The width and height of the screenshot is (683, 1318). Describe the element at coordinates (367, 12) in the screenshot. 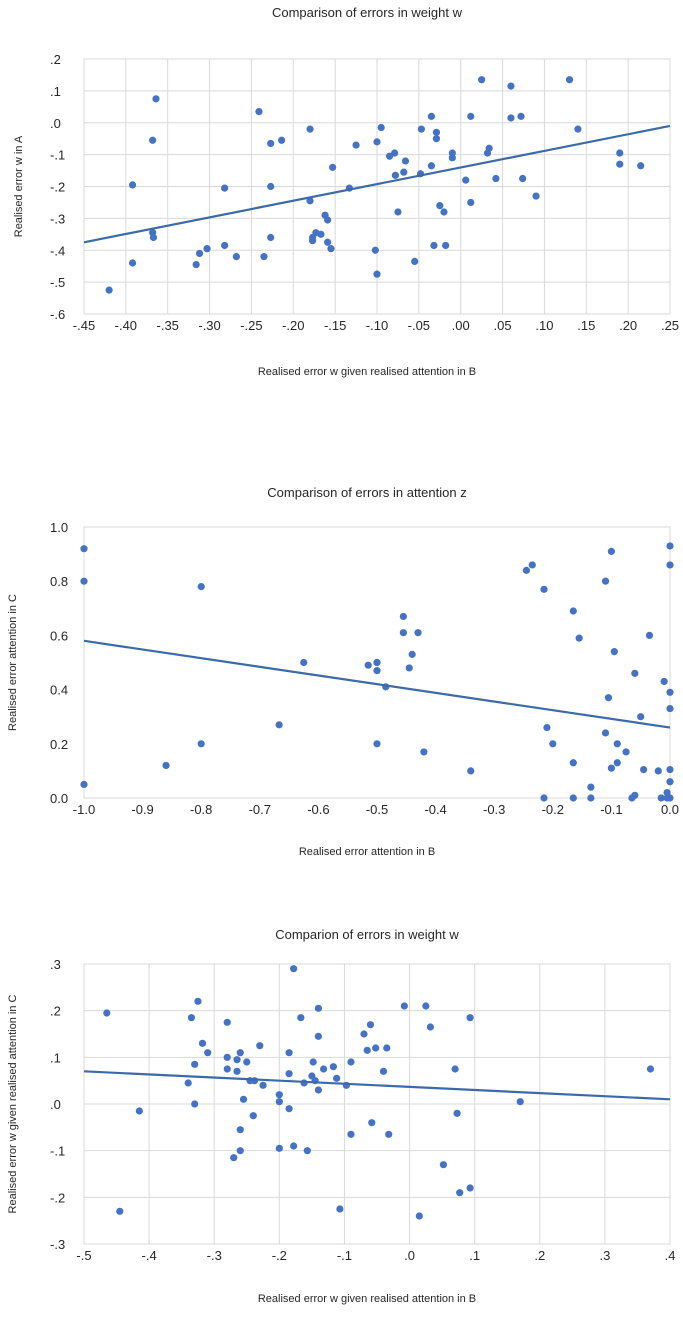

I see `chart-title: Comparison of errors in weight w` at that location.